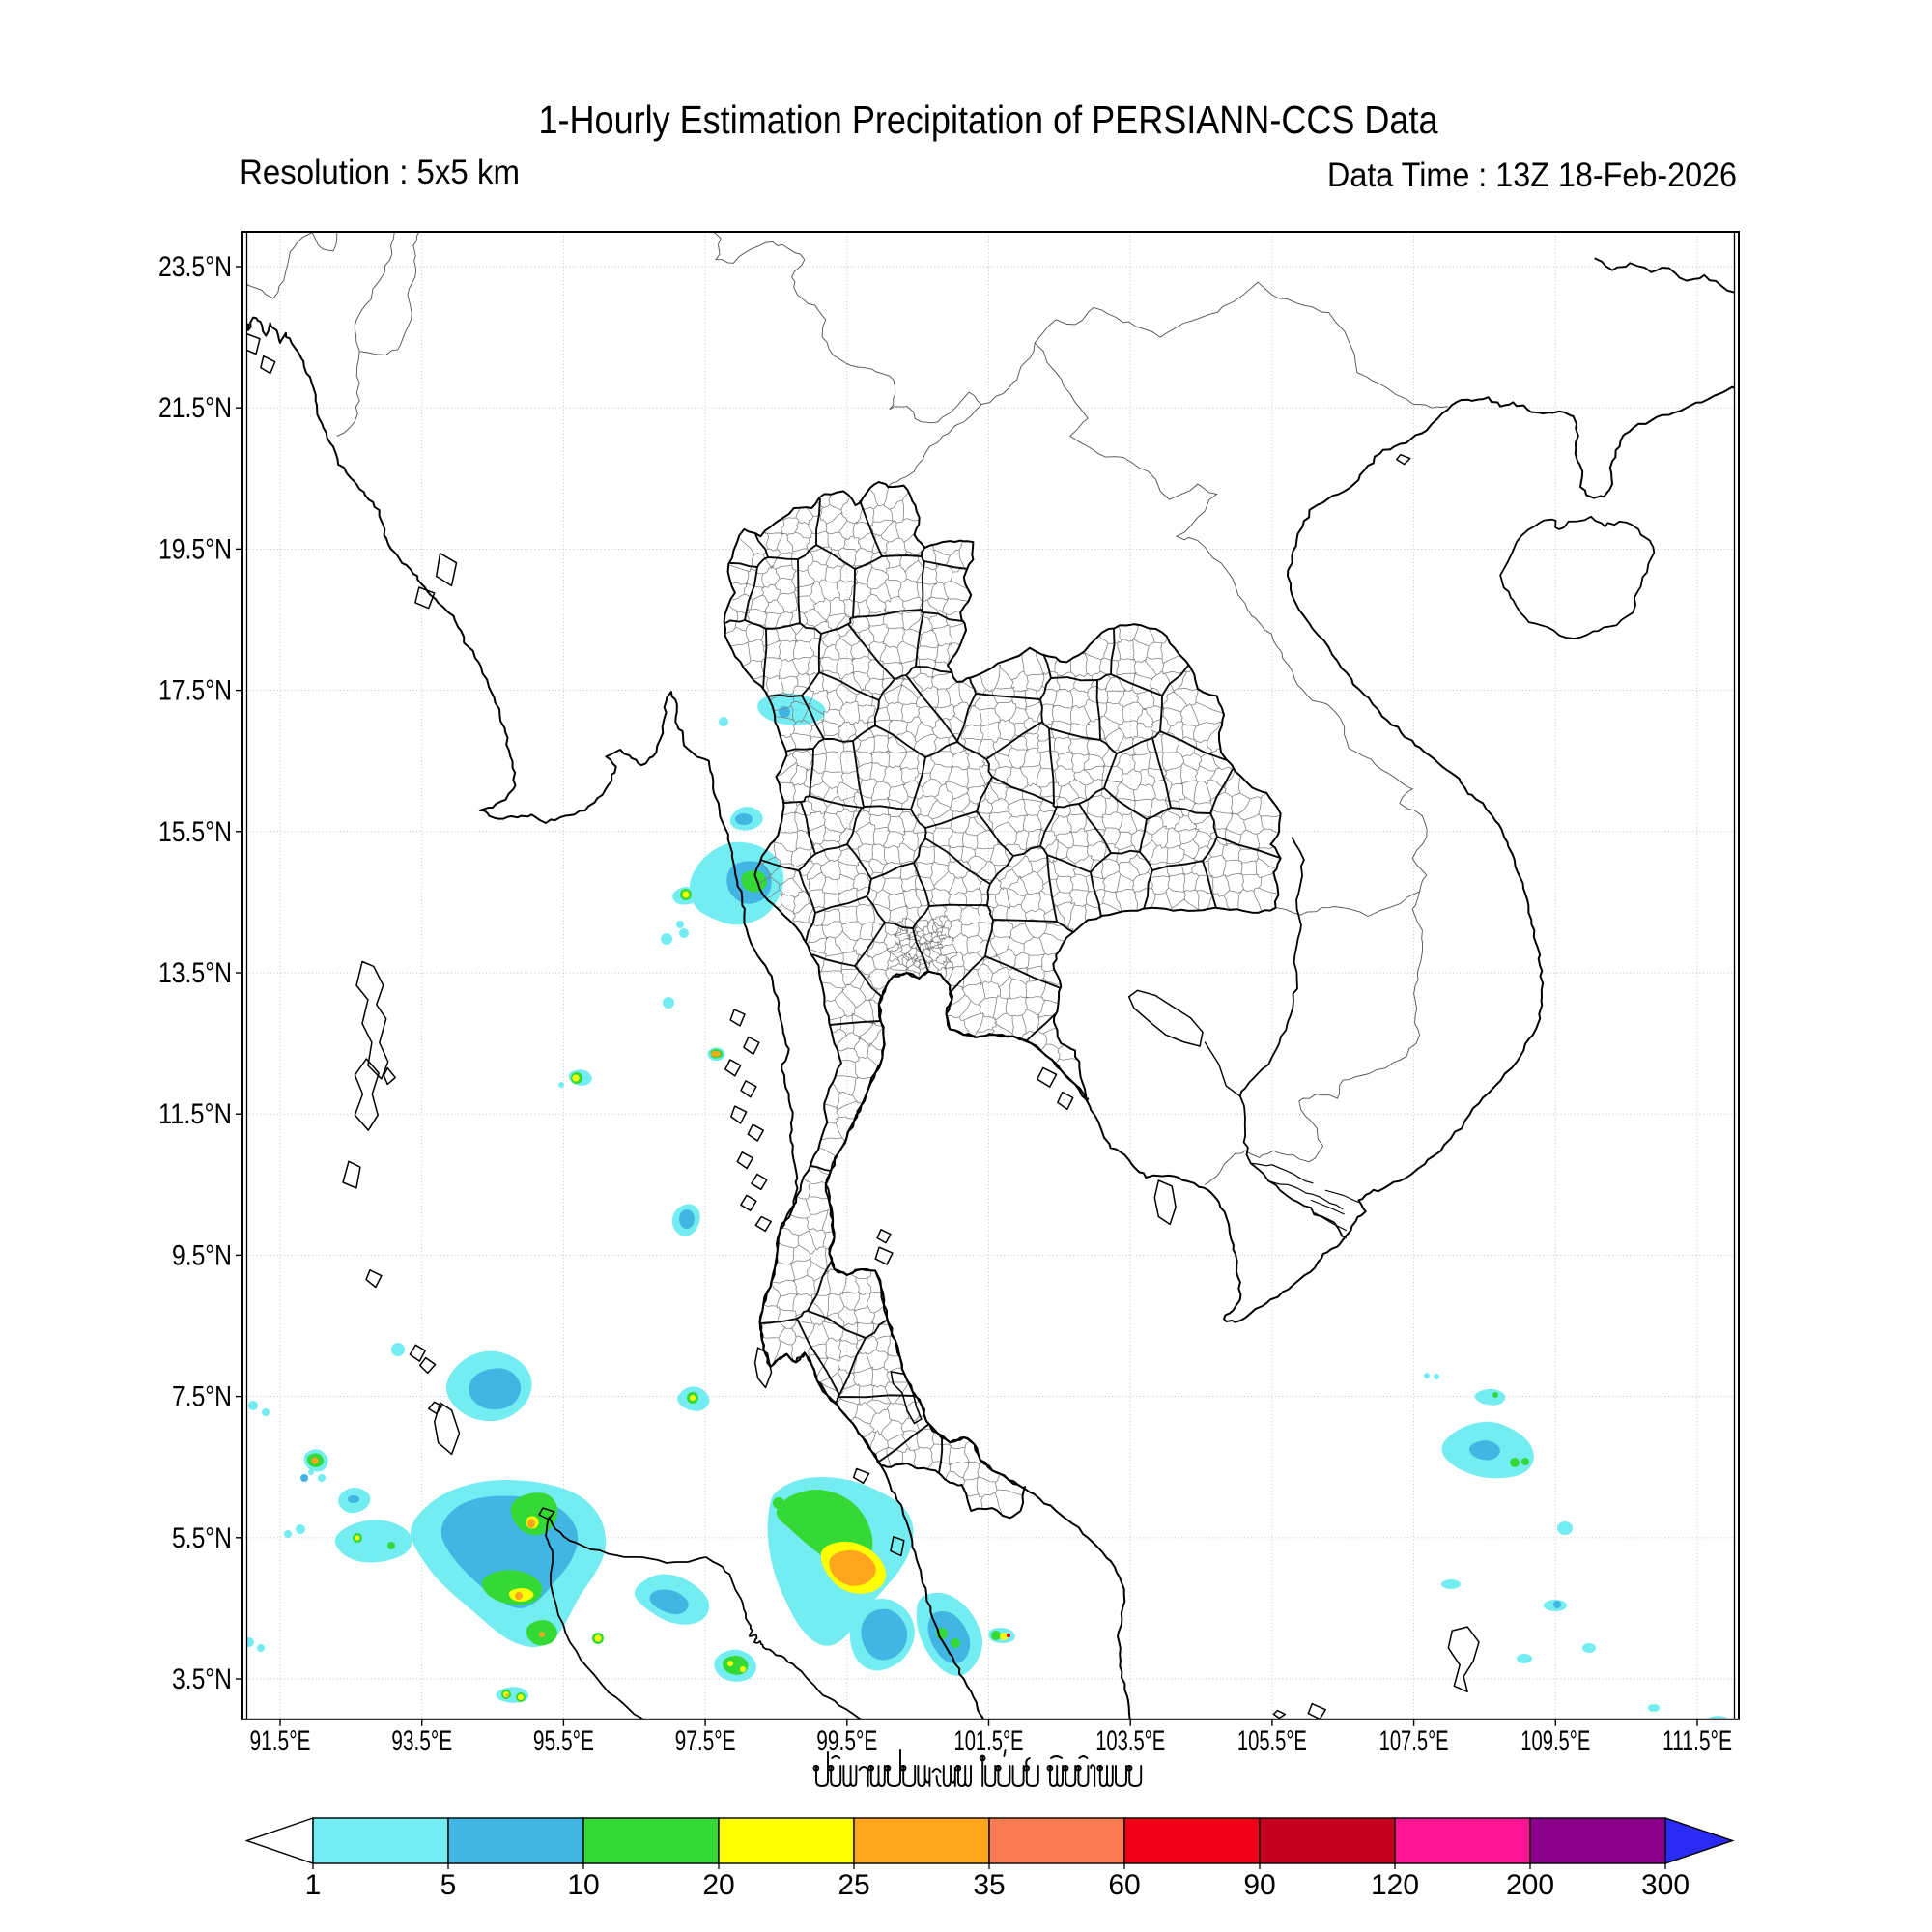  Describe the element at coordinates (1530, 1885) in the screenshot. I see `svg-text: 200` at that location.